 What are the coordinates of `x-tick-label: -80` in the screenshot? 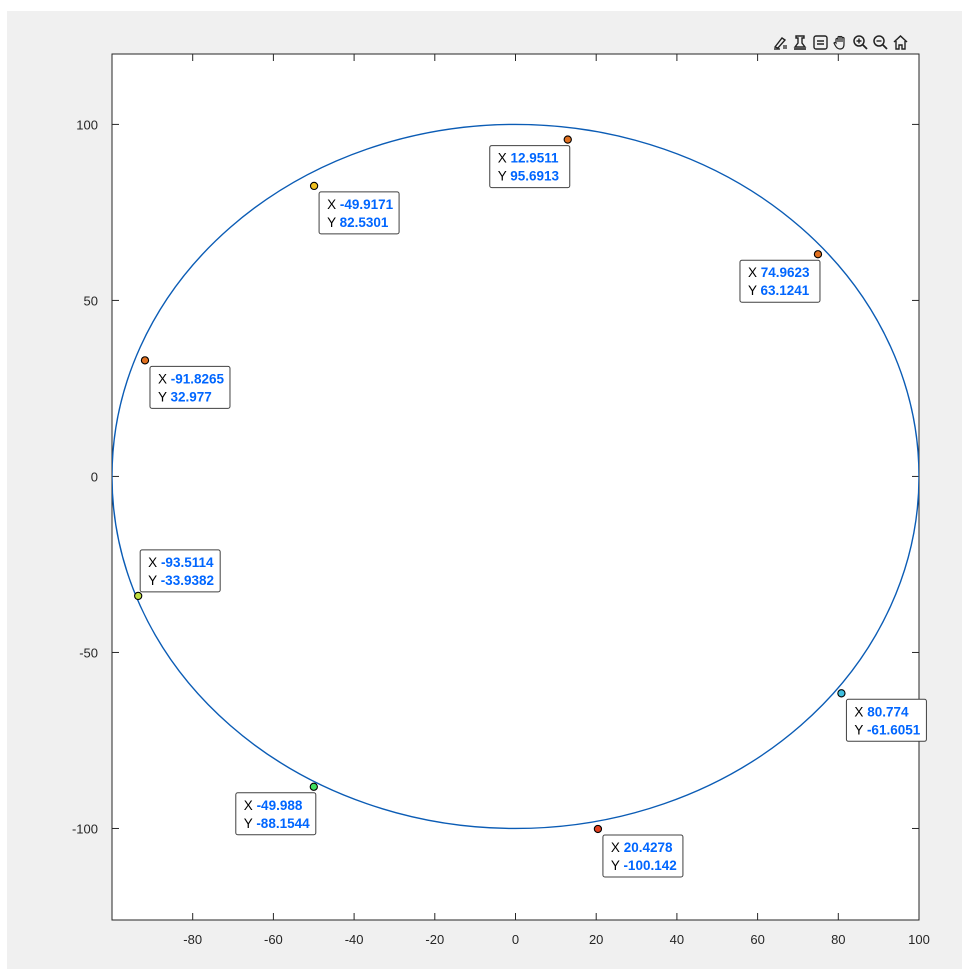 It's located at (192, 939).